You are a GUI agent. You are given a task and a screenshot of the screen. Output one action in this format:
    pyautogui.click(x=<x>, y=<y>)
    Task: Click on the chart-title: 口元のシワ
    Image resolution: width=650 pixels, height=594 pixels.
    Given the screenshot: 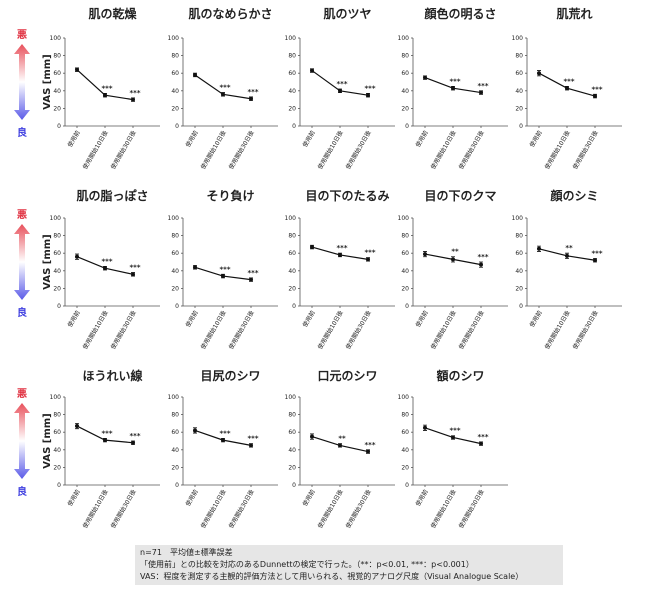 What is the action you would take?
    pyautogui.click(x=347, y=376)
    